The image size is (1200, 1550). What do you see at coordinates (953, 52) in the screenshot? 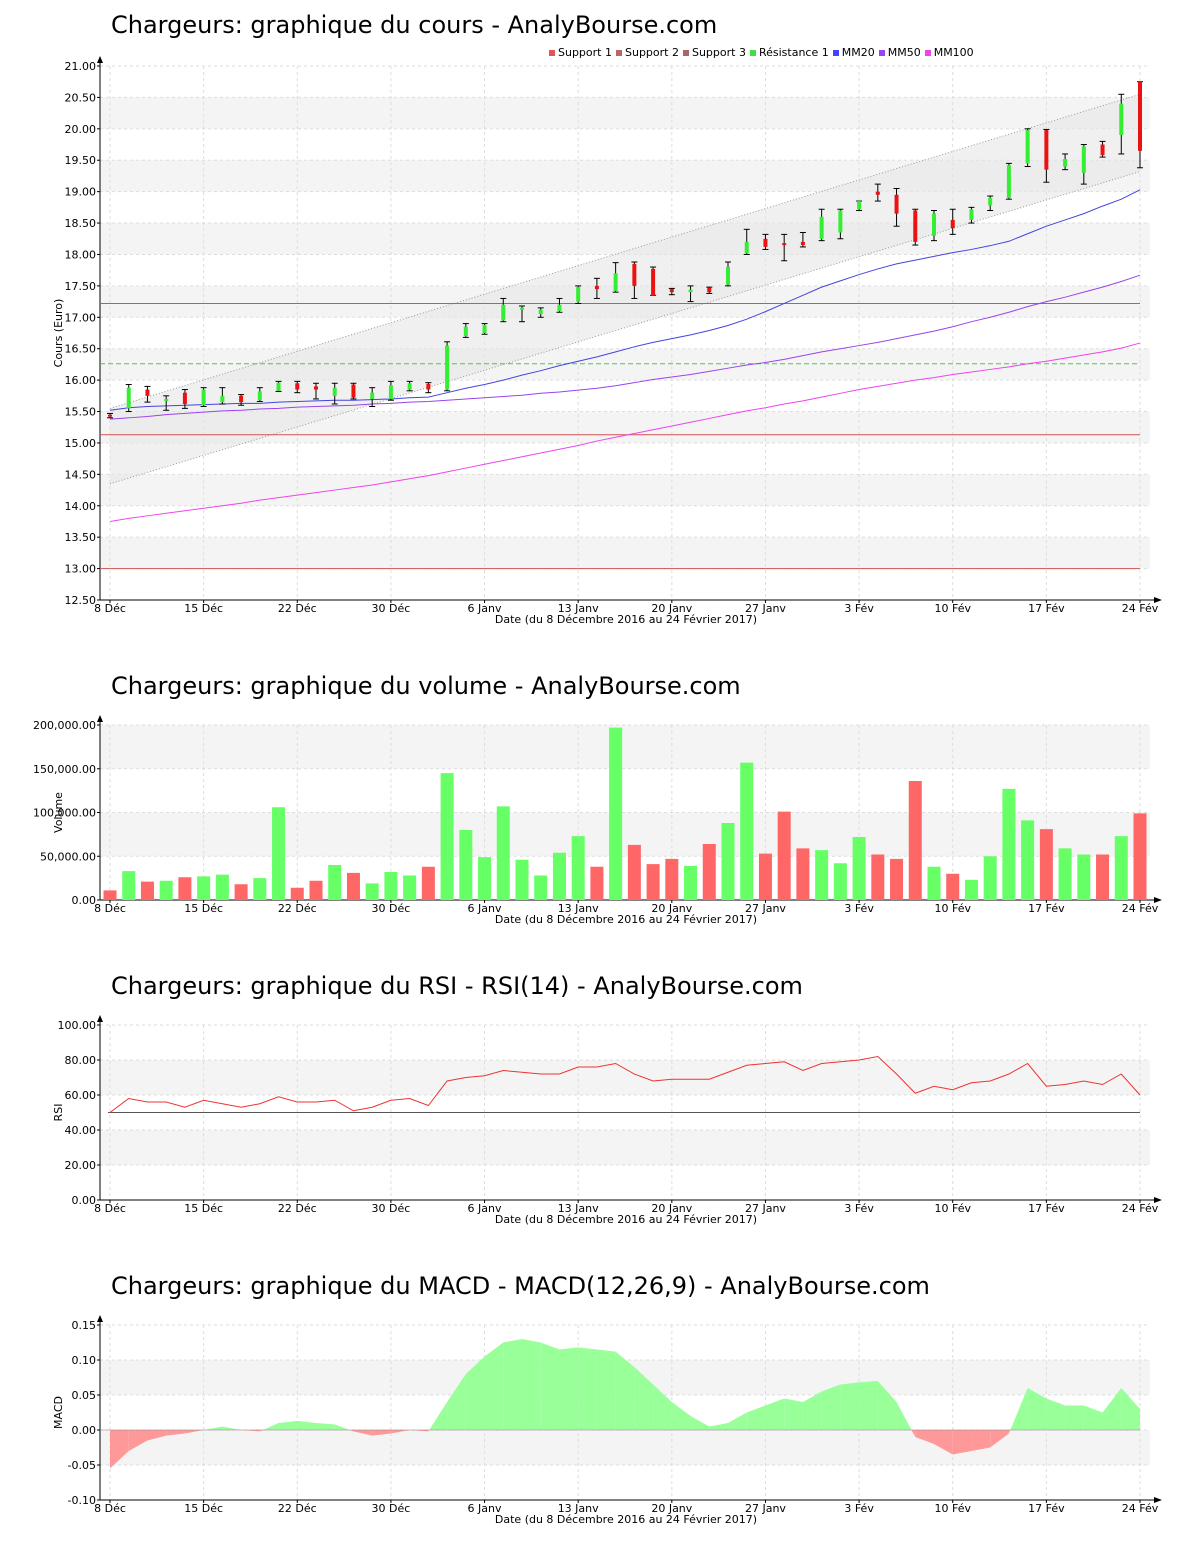
I see `legend-label: MM100` at bounding box center [953, 52].